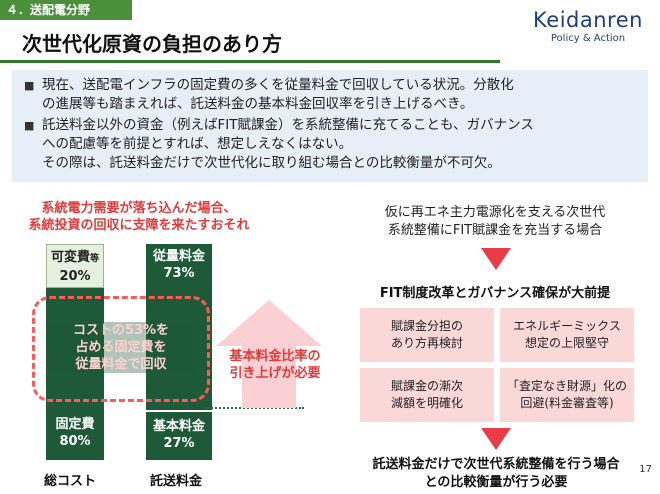 The image size is (660, 494). What do you see at coordinates (121, 364) in the screenshot?
I see `callout-line: 従量料金で回収` at bounding box center [121, 364].